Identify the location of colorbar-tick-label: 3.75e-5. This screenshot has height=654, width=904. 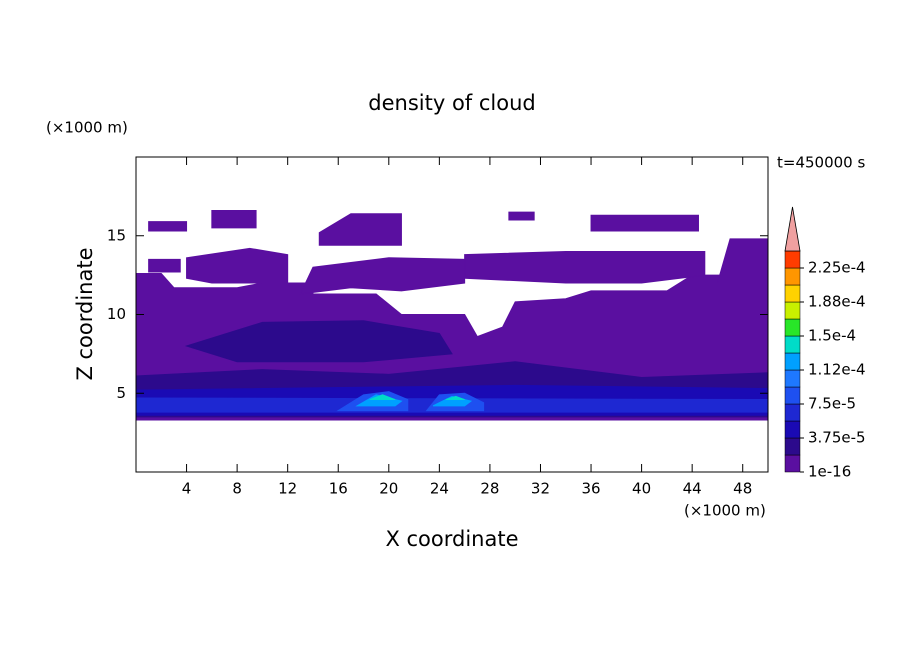
(837, 438).